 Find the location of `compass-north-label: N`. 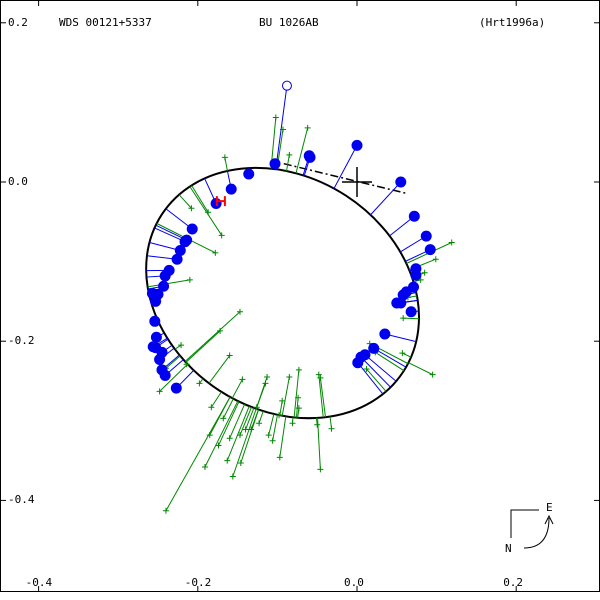

compass-north-label: N is located at coordinates (508, 548).